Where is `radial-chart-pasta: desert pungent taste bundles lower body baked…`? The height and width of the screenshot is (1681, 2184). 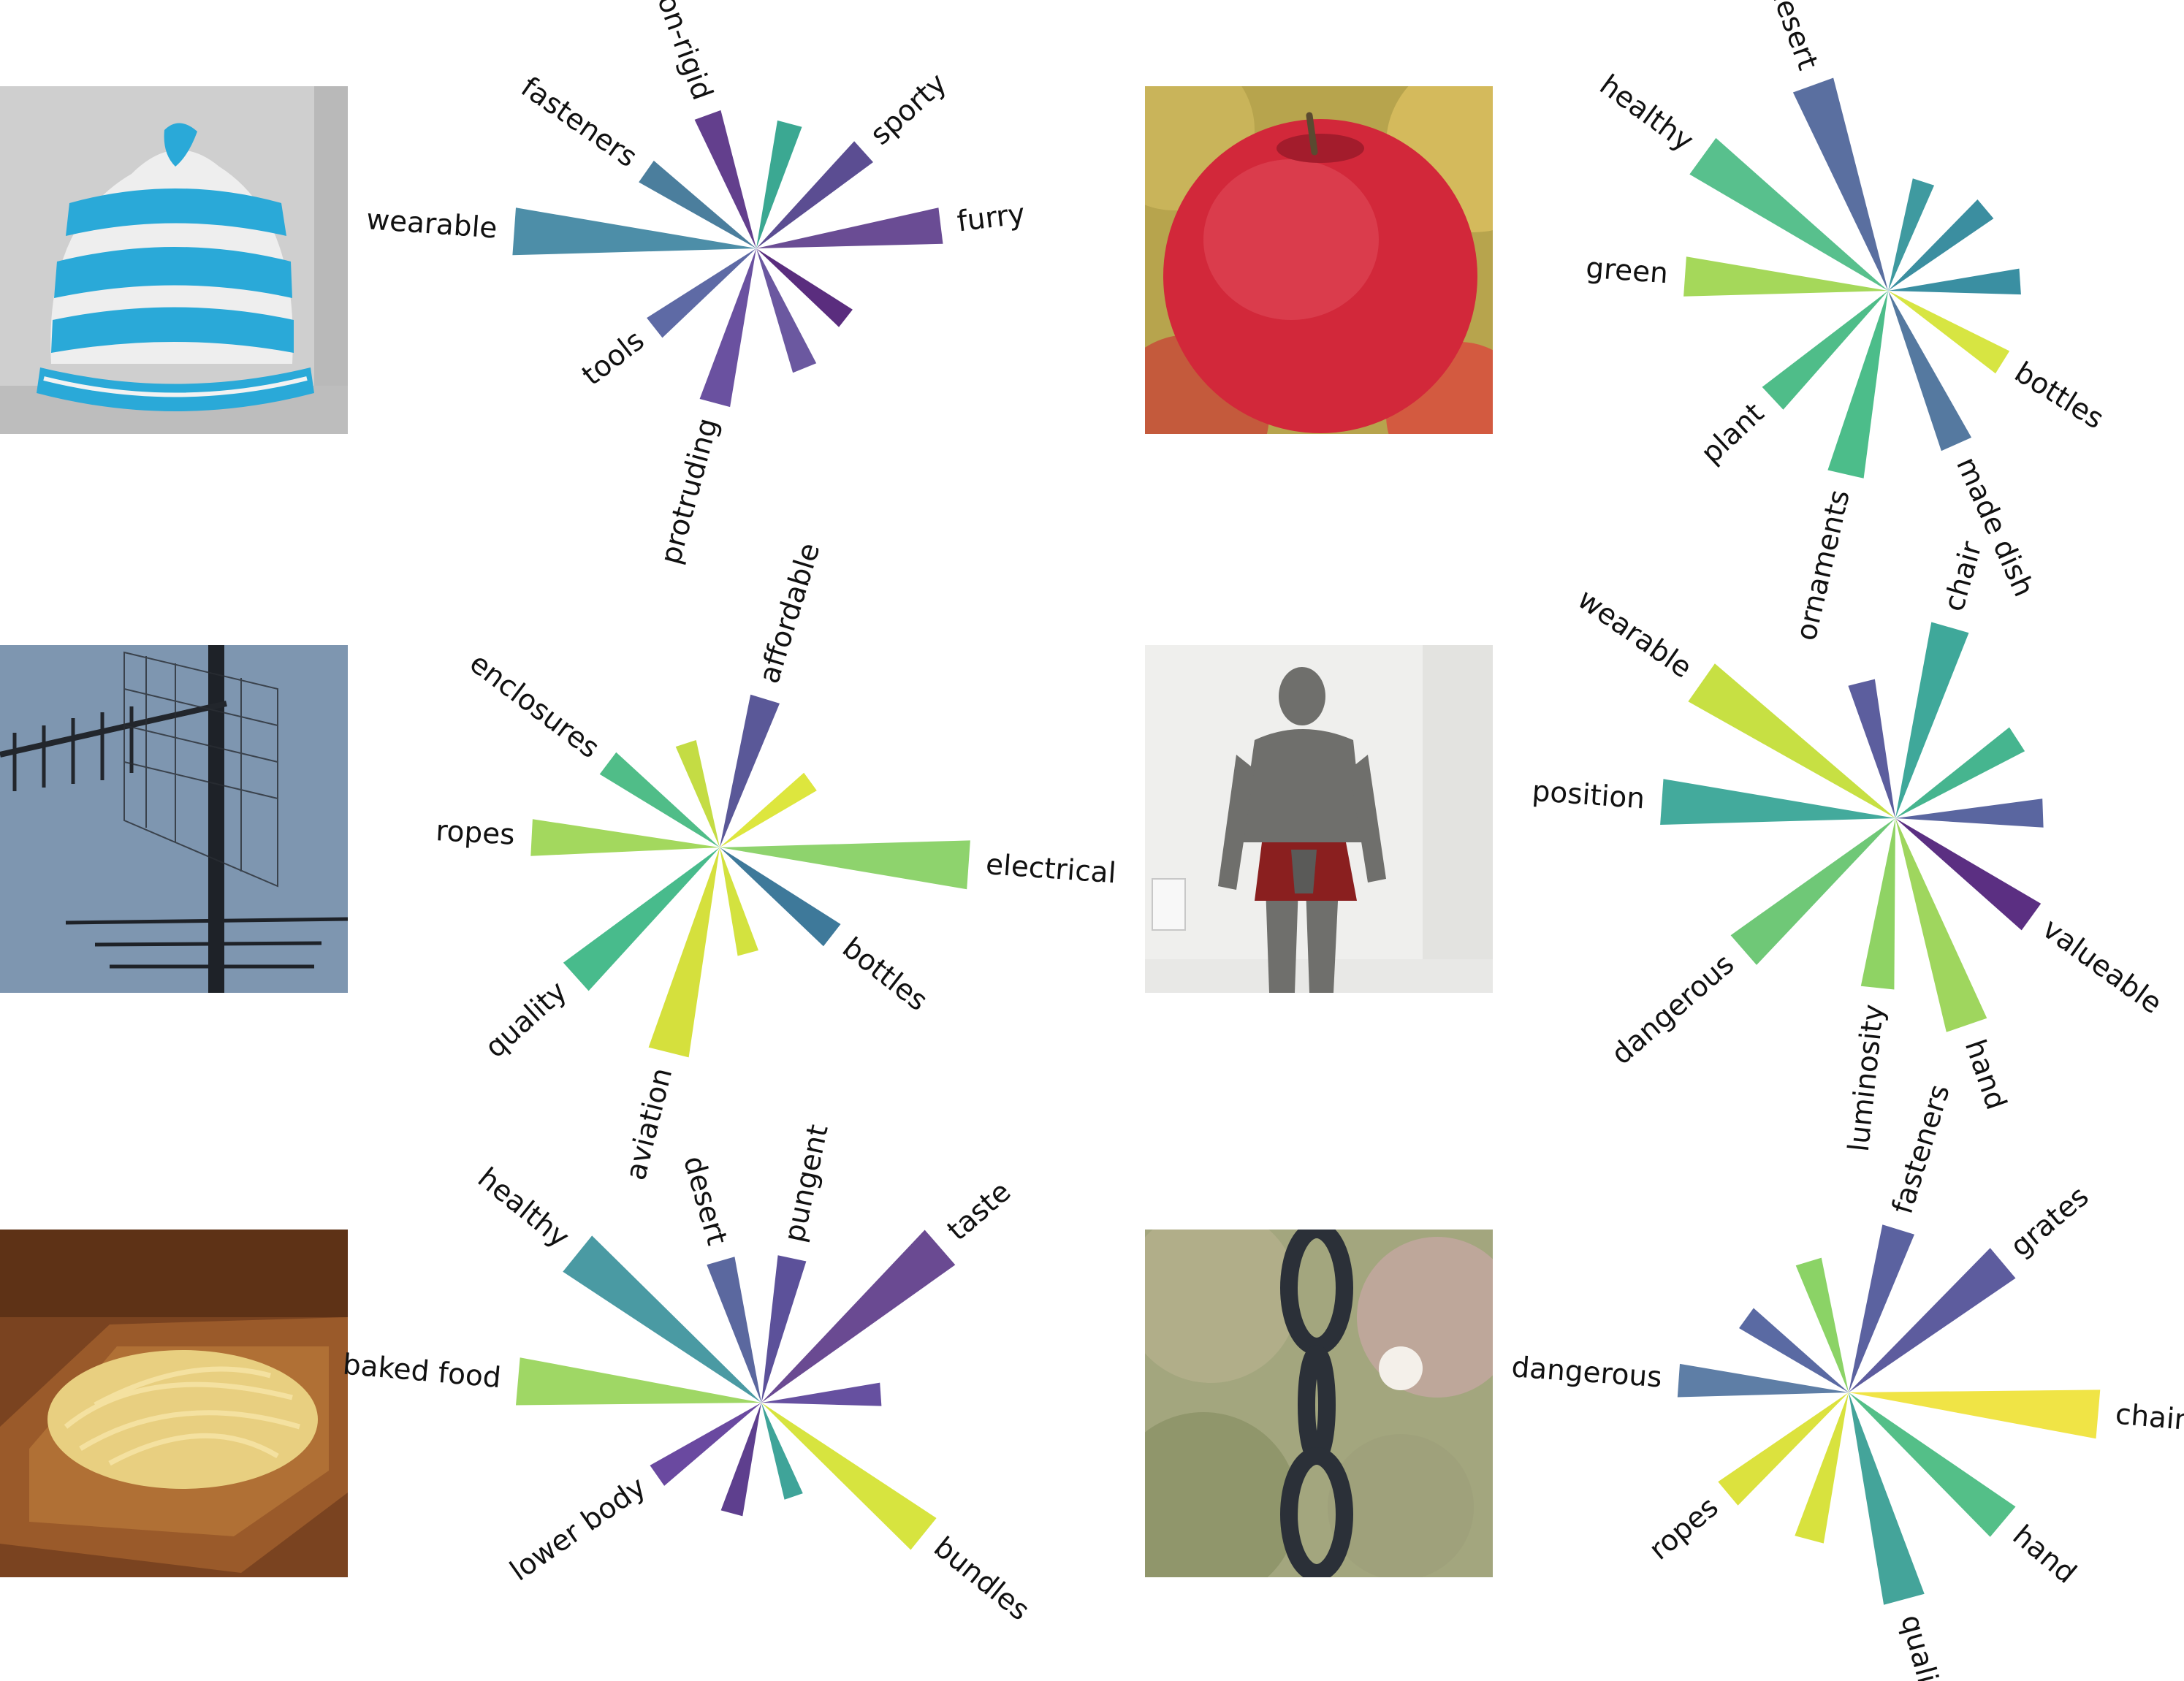 radial-chart-pasta: desert pungent taste bundles lower body baked… is located at coordinates (688, 1374).